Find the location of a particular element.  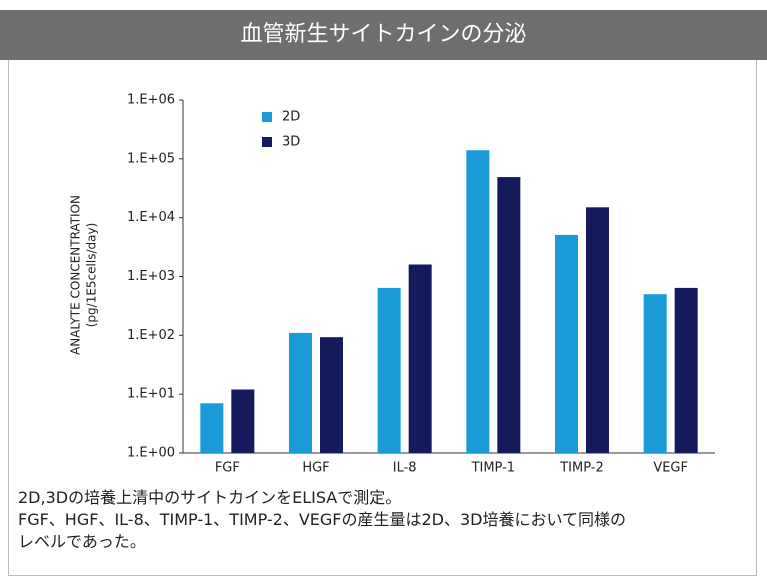

y-axis-label: (pg/1E5cells/day) is located at coordinates (92, 275).